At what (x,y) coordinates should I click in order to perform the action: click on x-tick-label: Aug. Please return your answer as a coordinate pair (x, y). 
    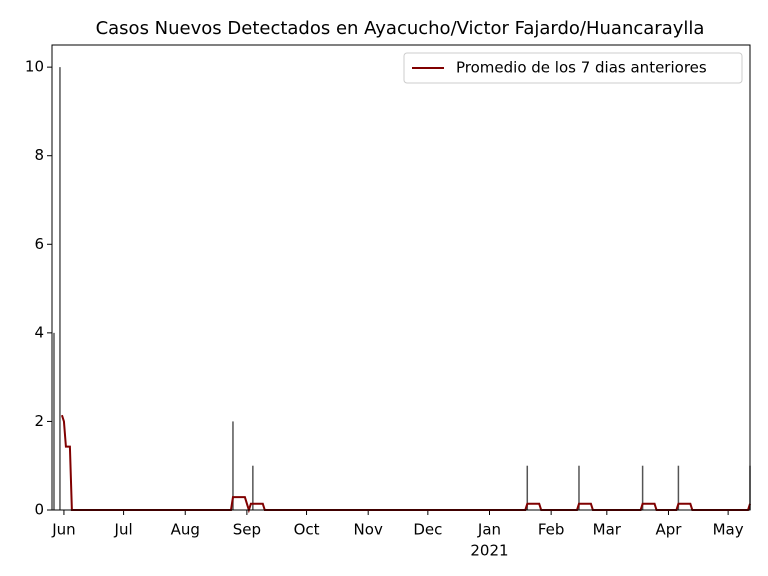
    Looking at the image, I should click on (185, 530).